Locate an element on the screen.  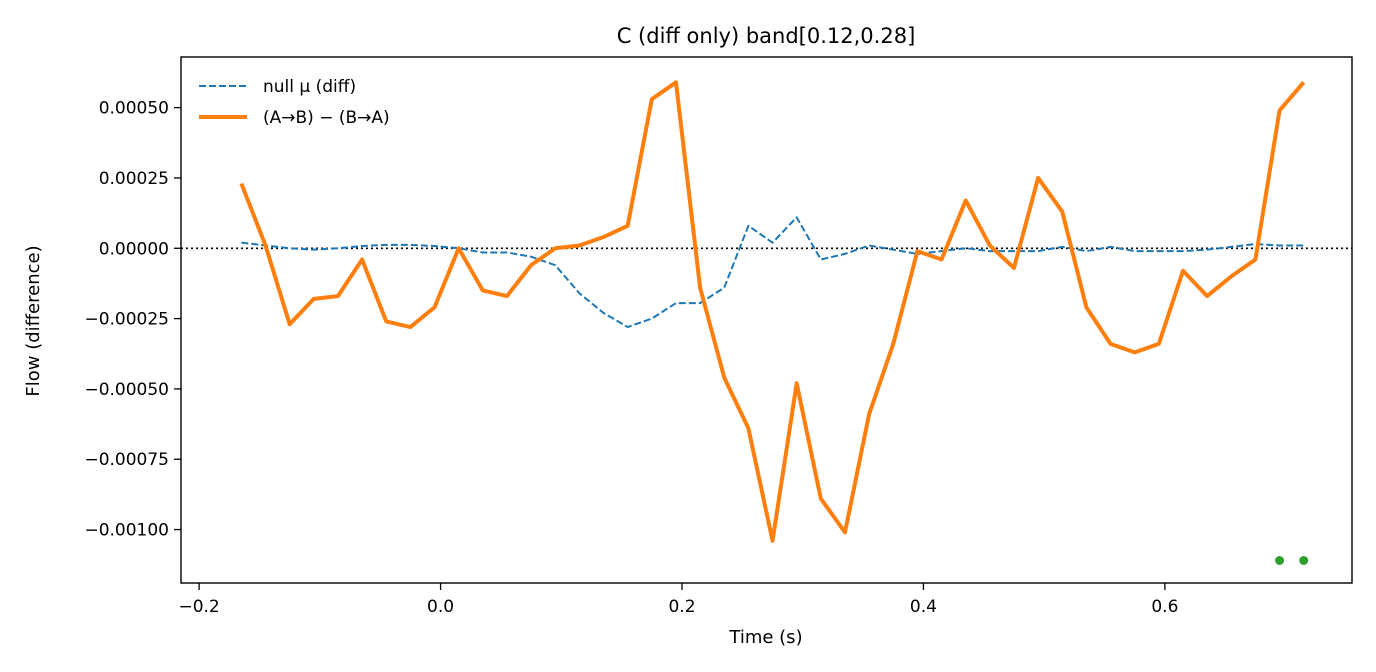
x-tick-label: −0.2 is located at coordinates (198, 607).